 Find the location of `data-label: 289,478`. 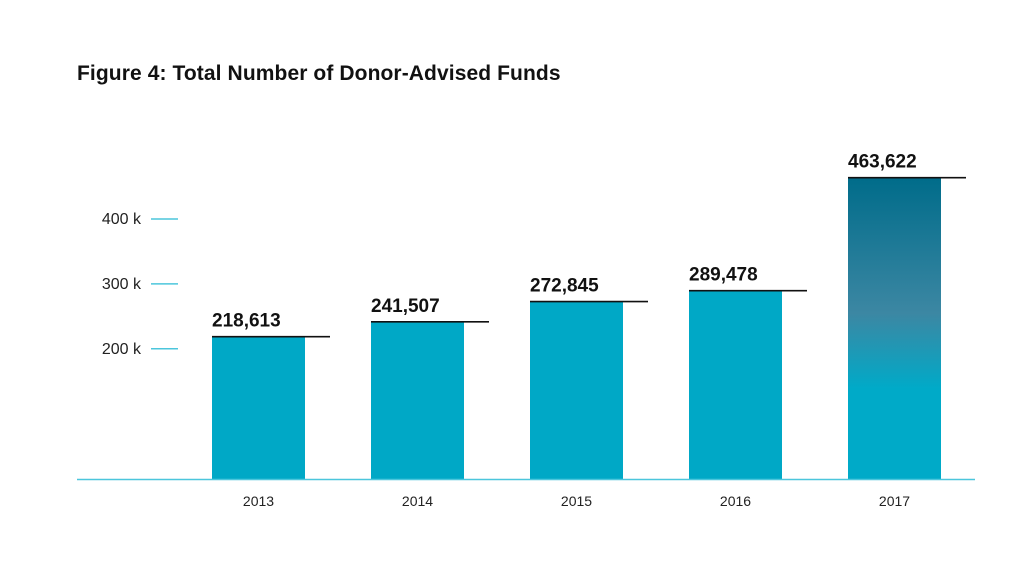

data-label: 289,478 is located at coordinates (723, 275).